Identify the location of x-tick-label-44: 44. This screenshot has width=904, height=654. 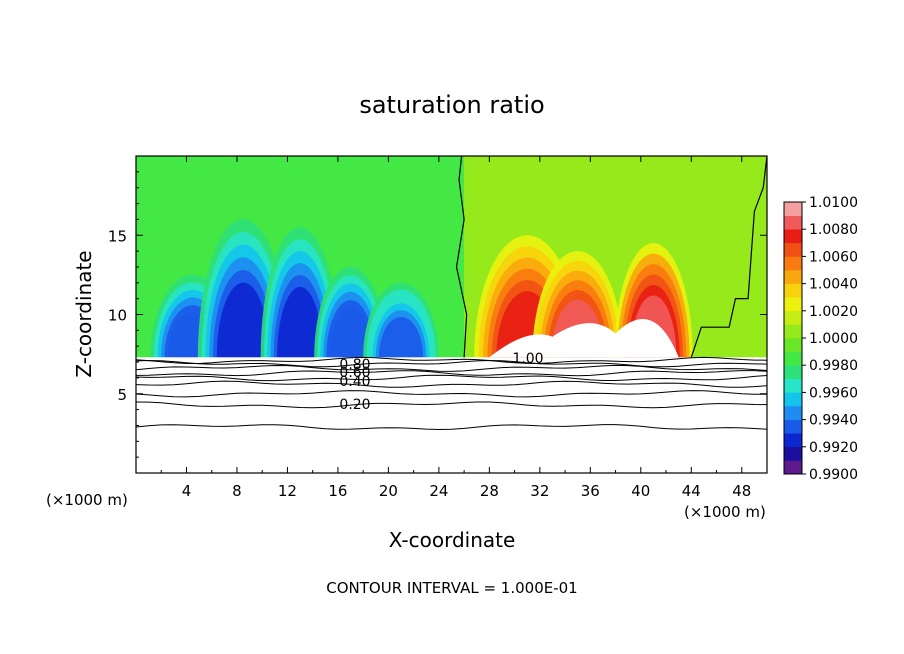
(691, 491).